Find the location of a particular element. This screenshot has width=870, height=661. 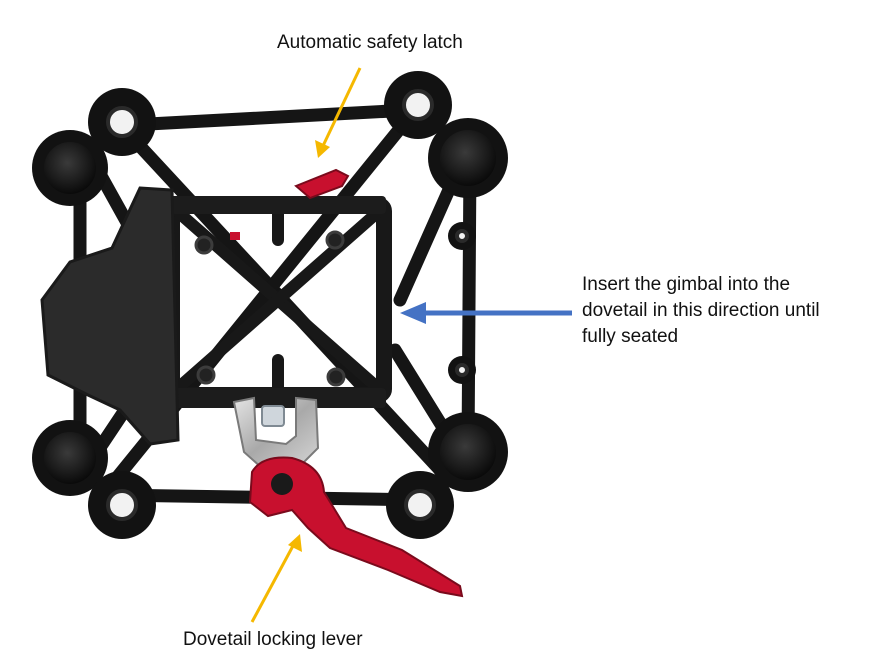

latch-arrow is located at coordinates (338, 112).